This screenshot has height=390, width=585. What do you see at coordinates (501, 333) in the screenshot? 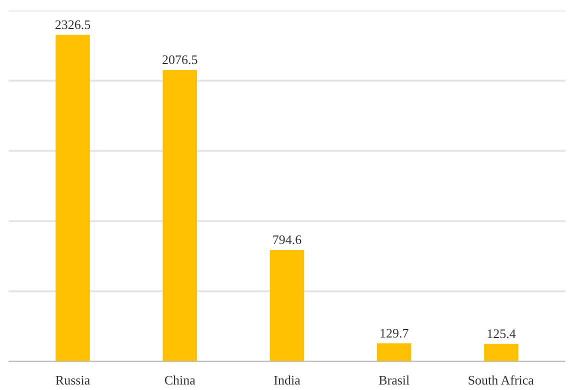
I see `data-label: 125.4` at bounding box center [501, 333].